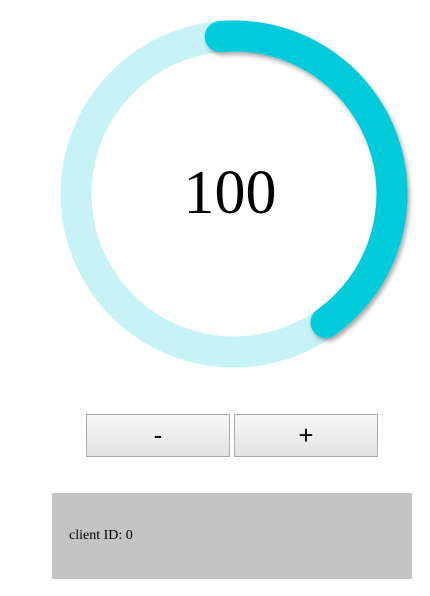 The image size is (430, 596). I want to click on client-info-panel: client ID: 0, so click(232, 536).